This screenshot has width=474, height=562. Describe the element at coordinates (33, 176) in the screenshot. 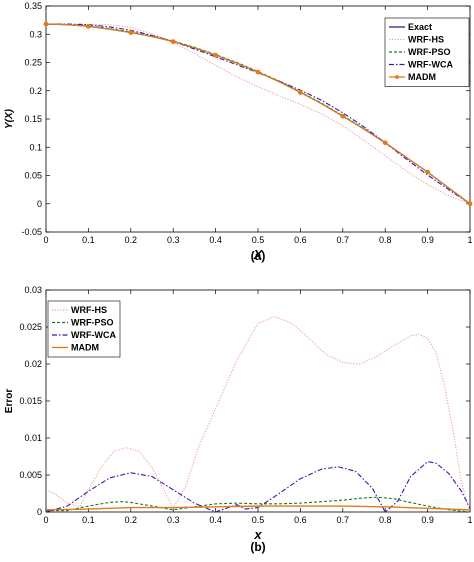

I see `y-tick-label: 0.05` at that location.